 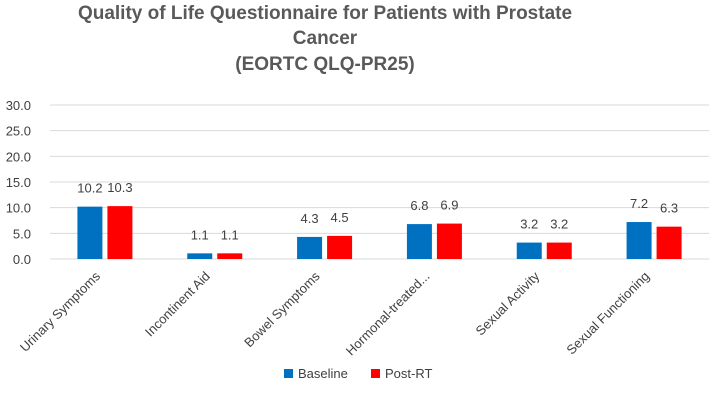 I want to click on y-axis: 0.0 5.0 10.0 15.0 20.0 25.0 30.0, so click(x=18, y=182).